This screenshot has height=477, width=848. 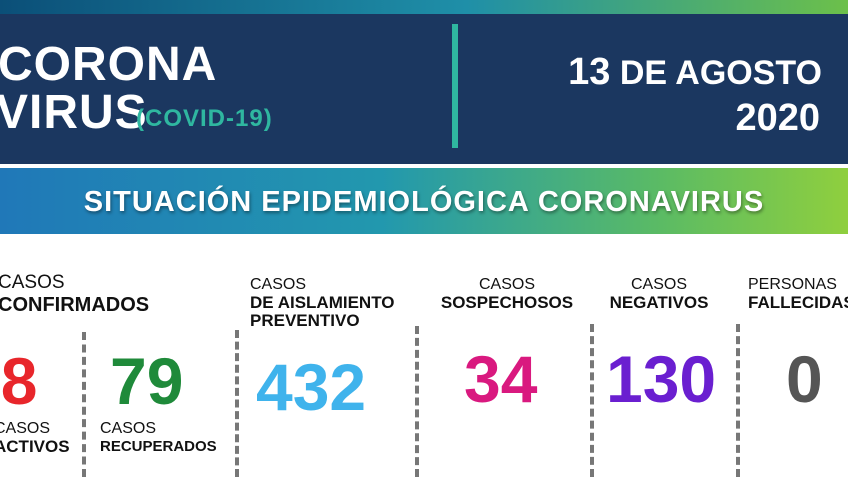 I want to click on activos-label: CASOS ACTIVOS, so click(x=35, y=438).